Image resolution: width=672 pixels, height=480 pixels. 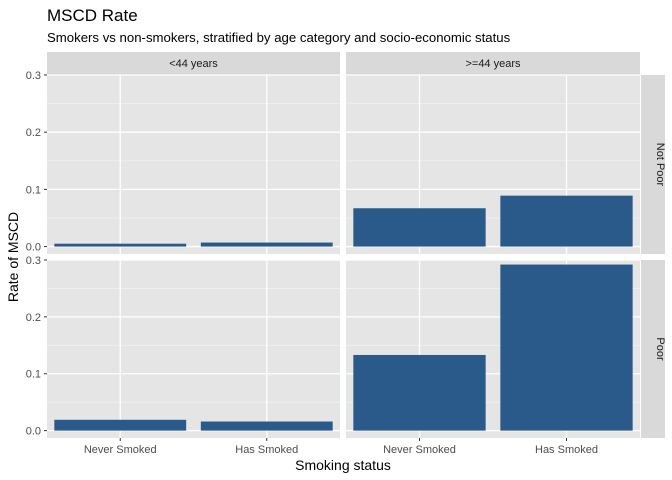 I want to click on y-axis-title: Rate of MSCD, so click(x=13, y=257).